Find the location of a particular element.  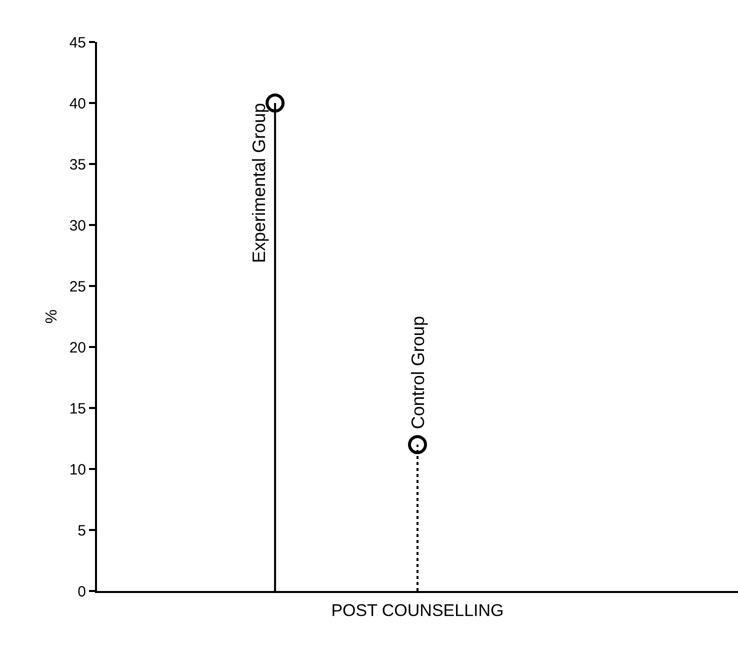

y-tick-label: 25 is located at coordinates (77, 287).